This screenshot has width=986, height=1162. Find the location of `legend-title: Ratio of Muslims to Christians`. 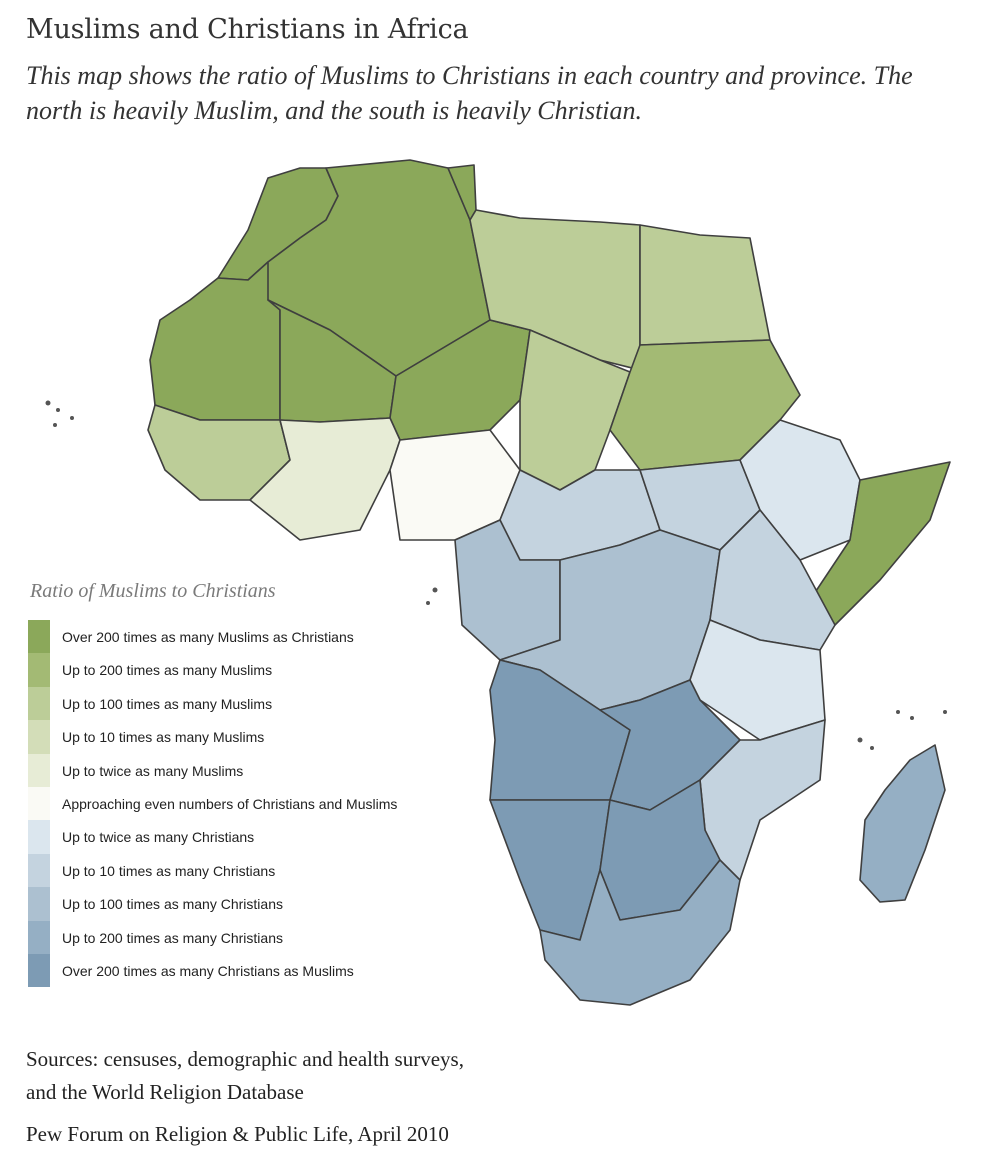

legend-title: Ratio of Muslims to Christians is located at coordinates (153, 591).